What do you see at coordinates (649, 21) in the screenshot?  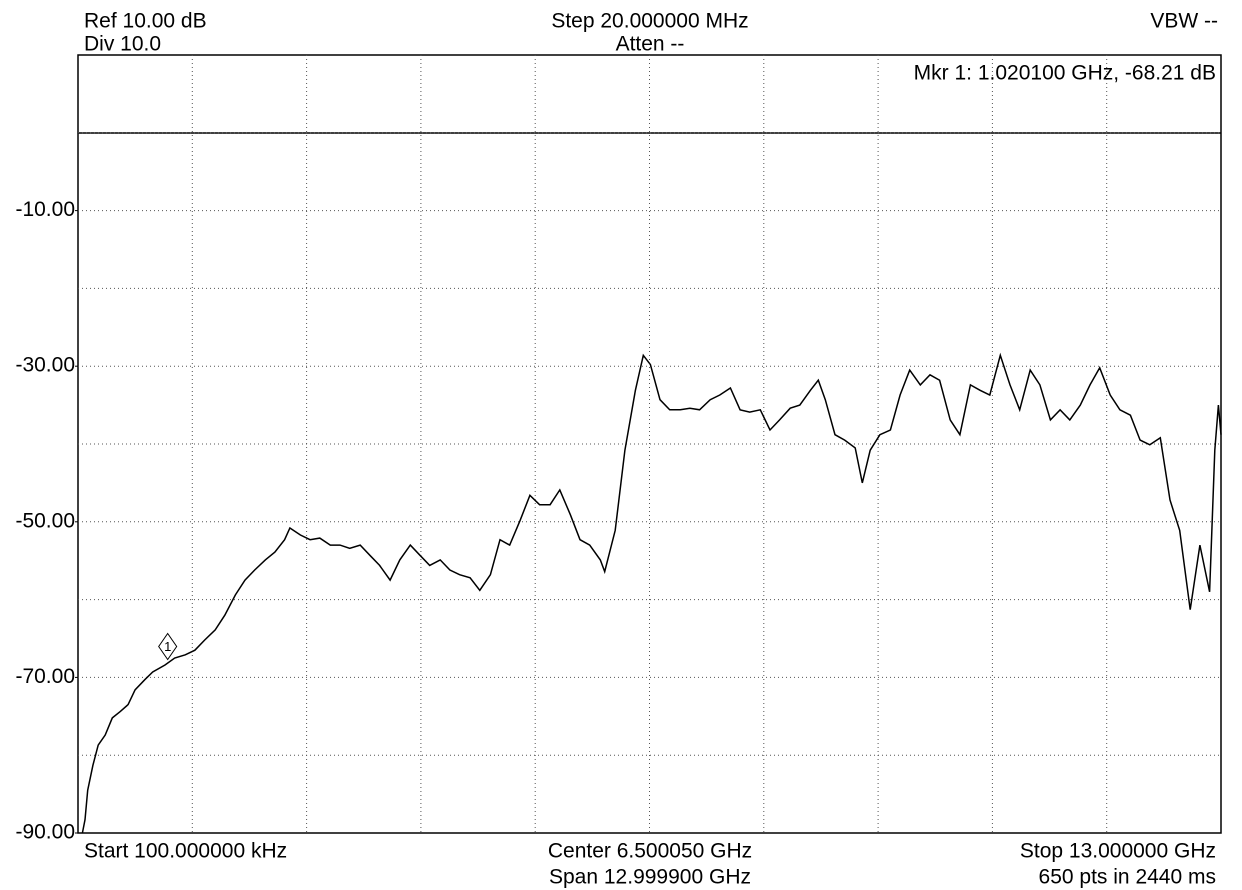 I see `header-step: Step 20.000000 MHz` at bounding box center [649, 21].